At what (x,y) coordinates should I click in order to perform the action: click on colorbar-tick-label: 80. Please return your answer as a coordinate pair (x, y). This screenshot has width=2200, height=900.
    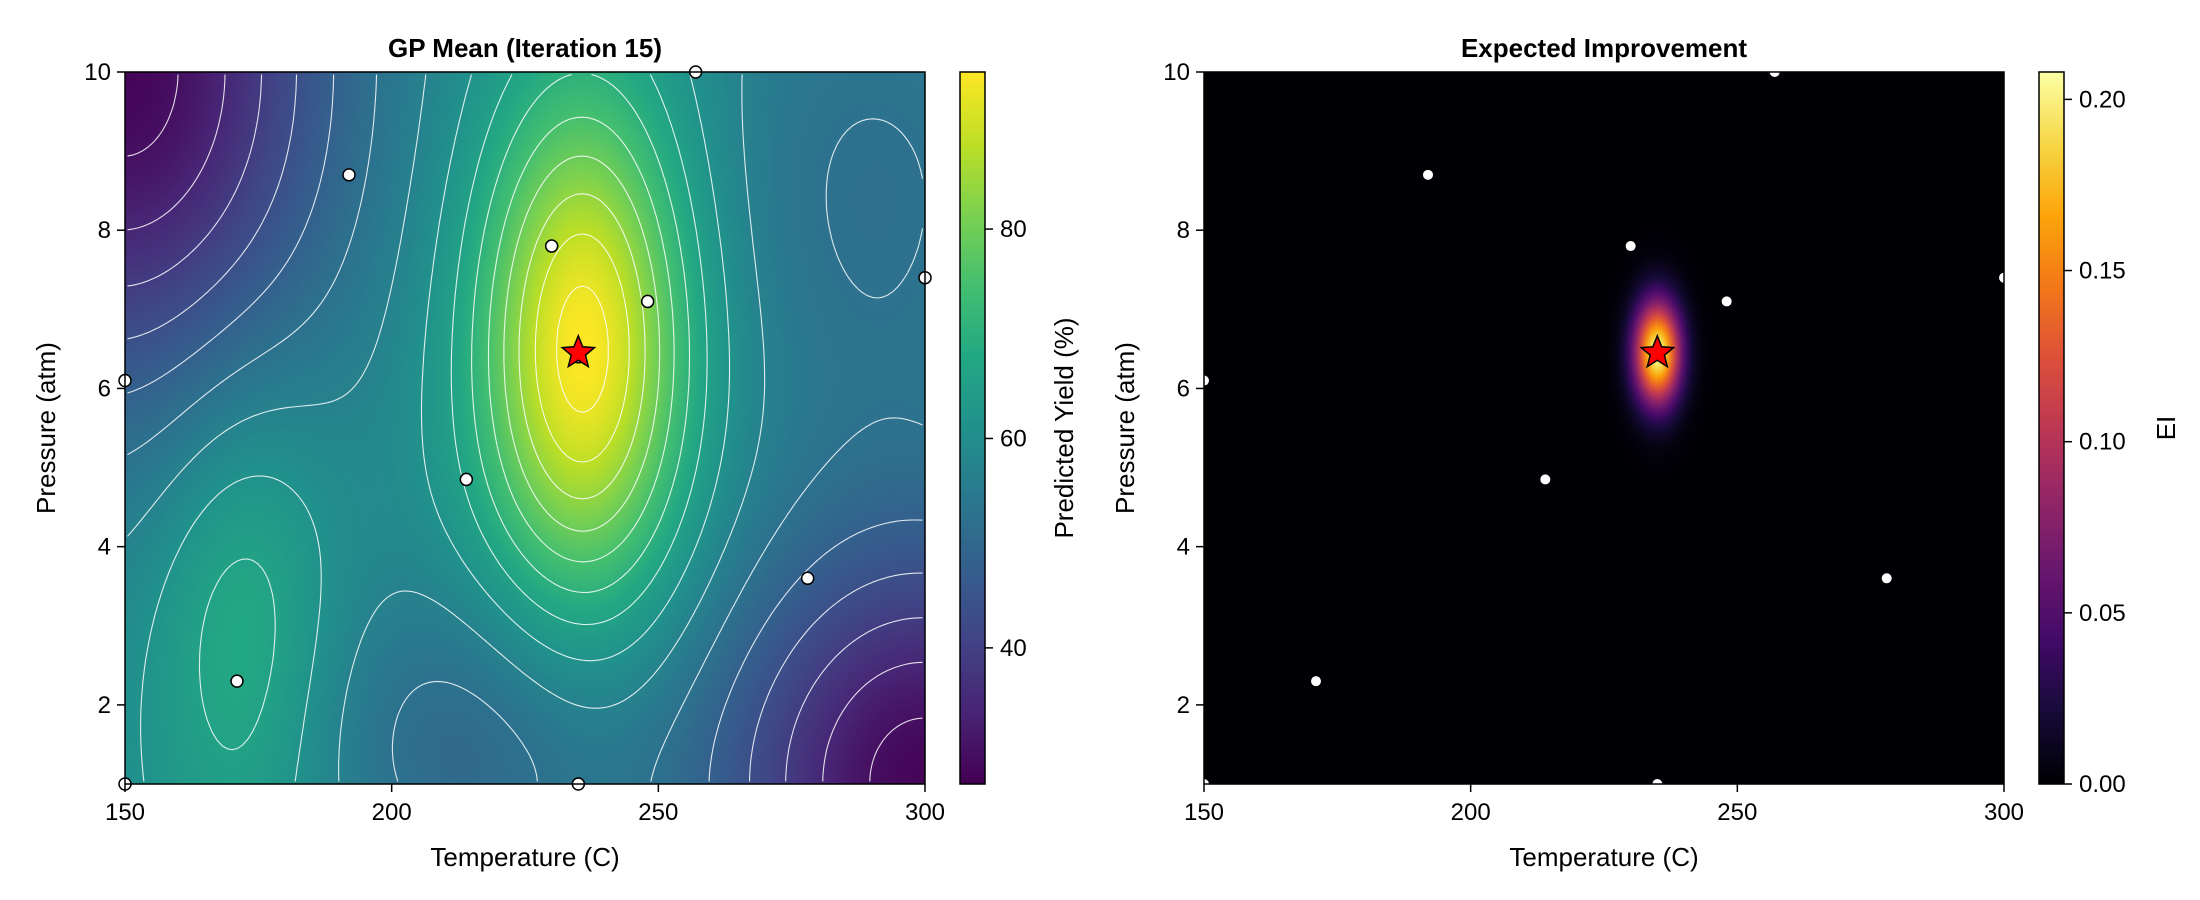
    Looking at the image, I should click on (1013, 229).